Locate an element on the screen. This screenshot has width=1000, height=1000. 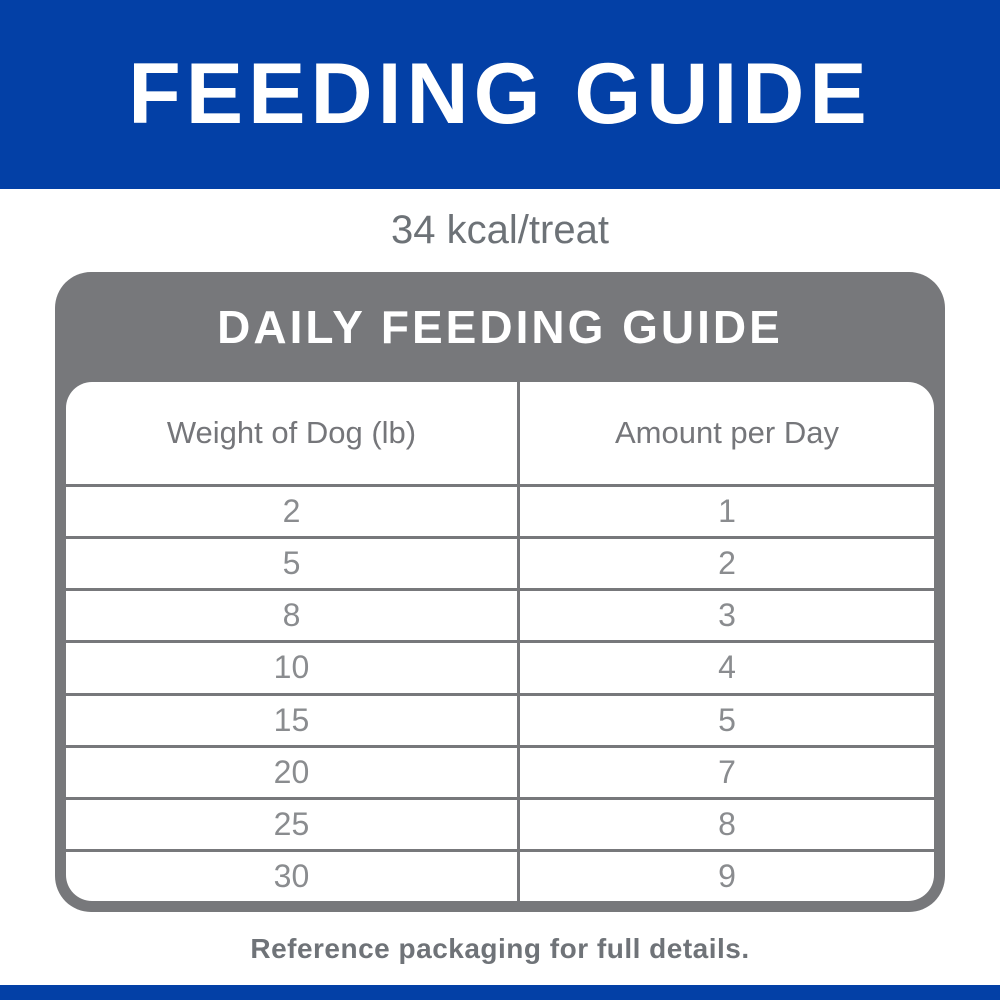
table-row: 15 5 is located at coordinates (500, 718).